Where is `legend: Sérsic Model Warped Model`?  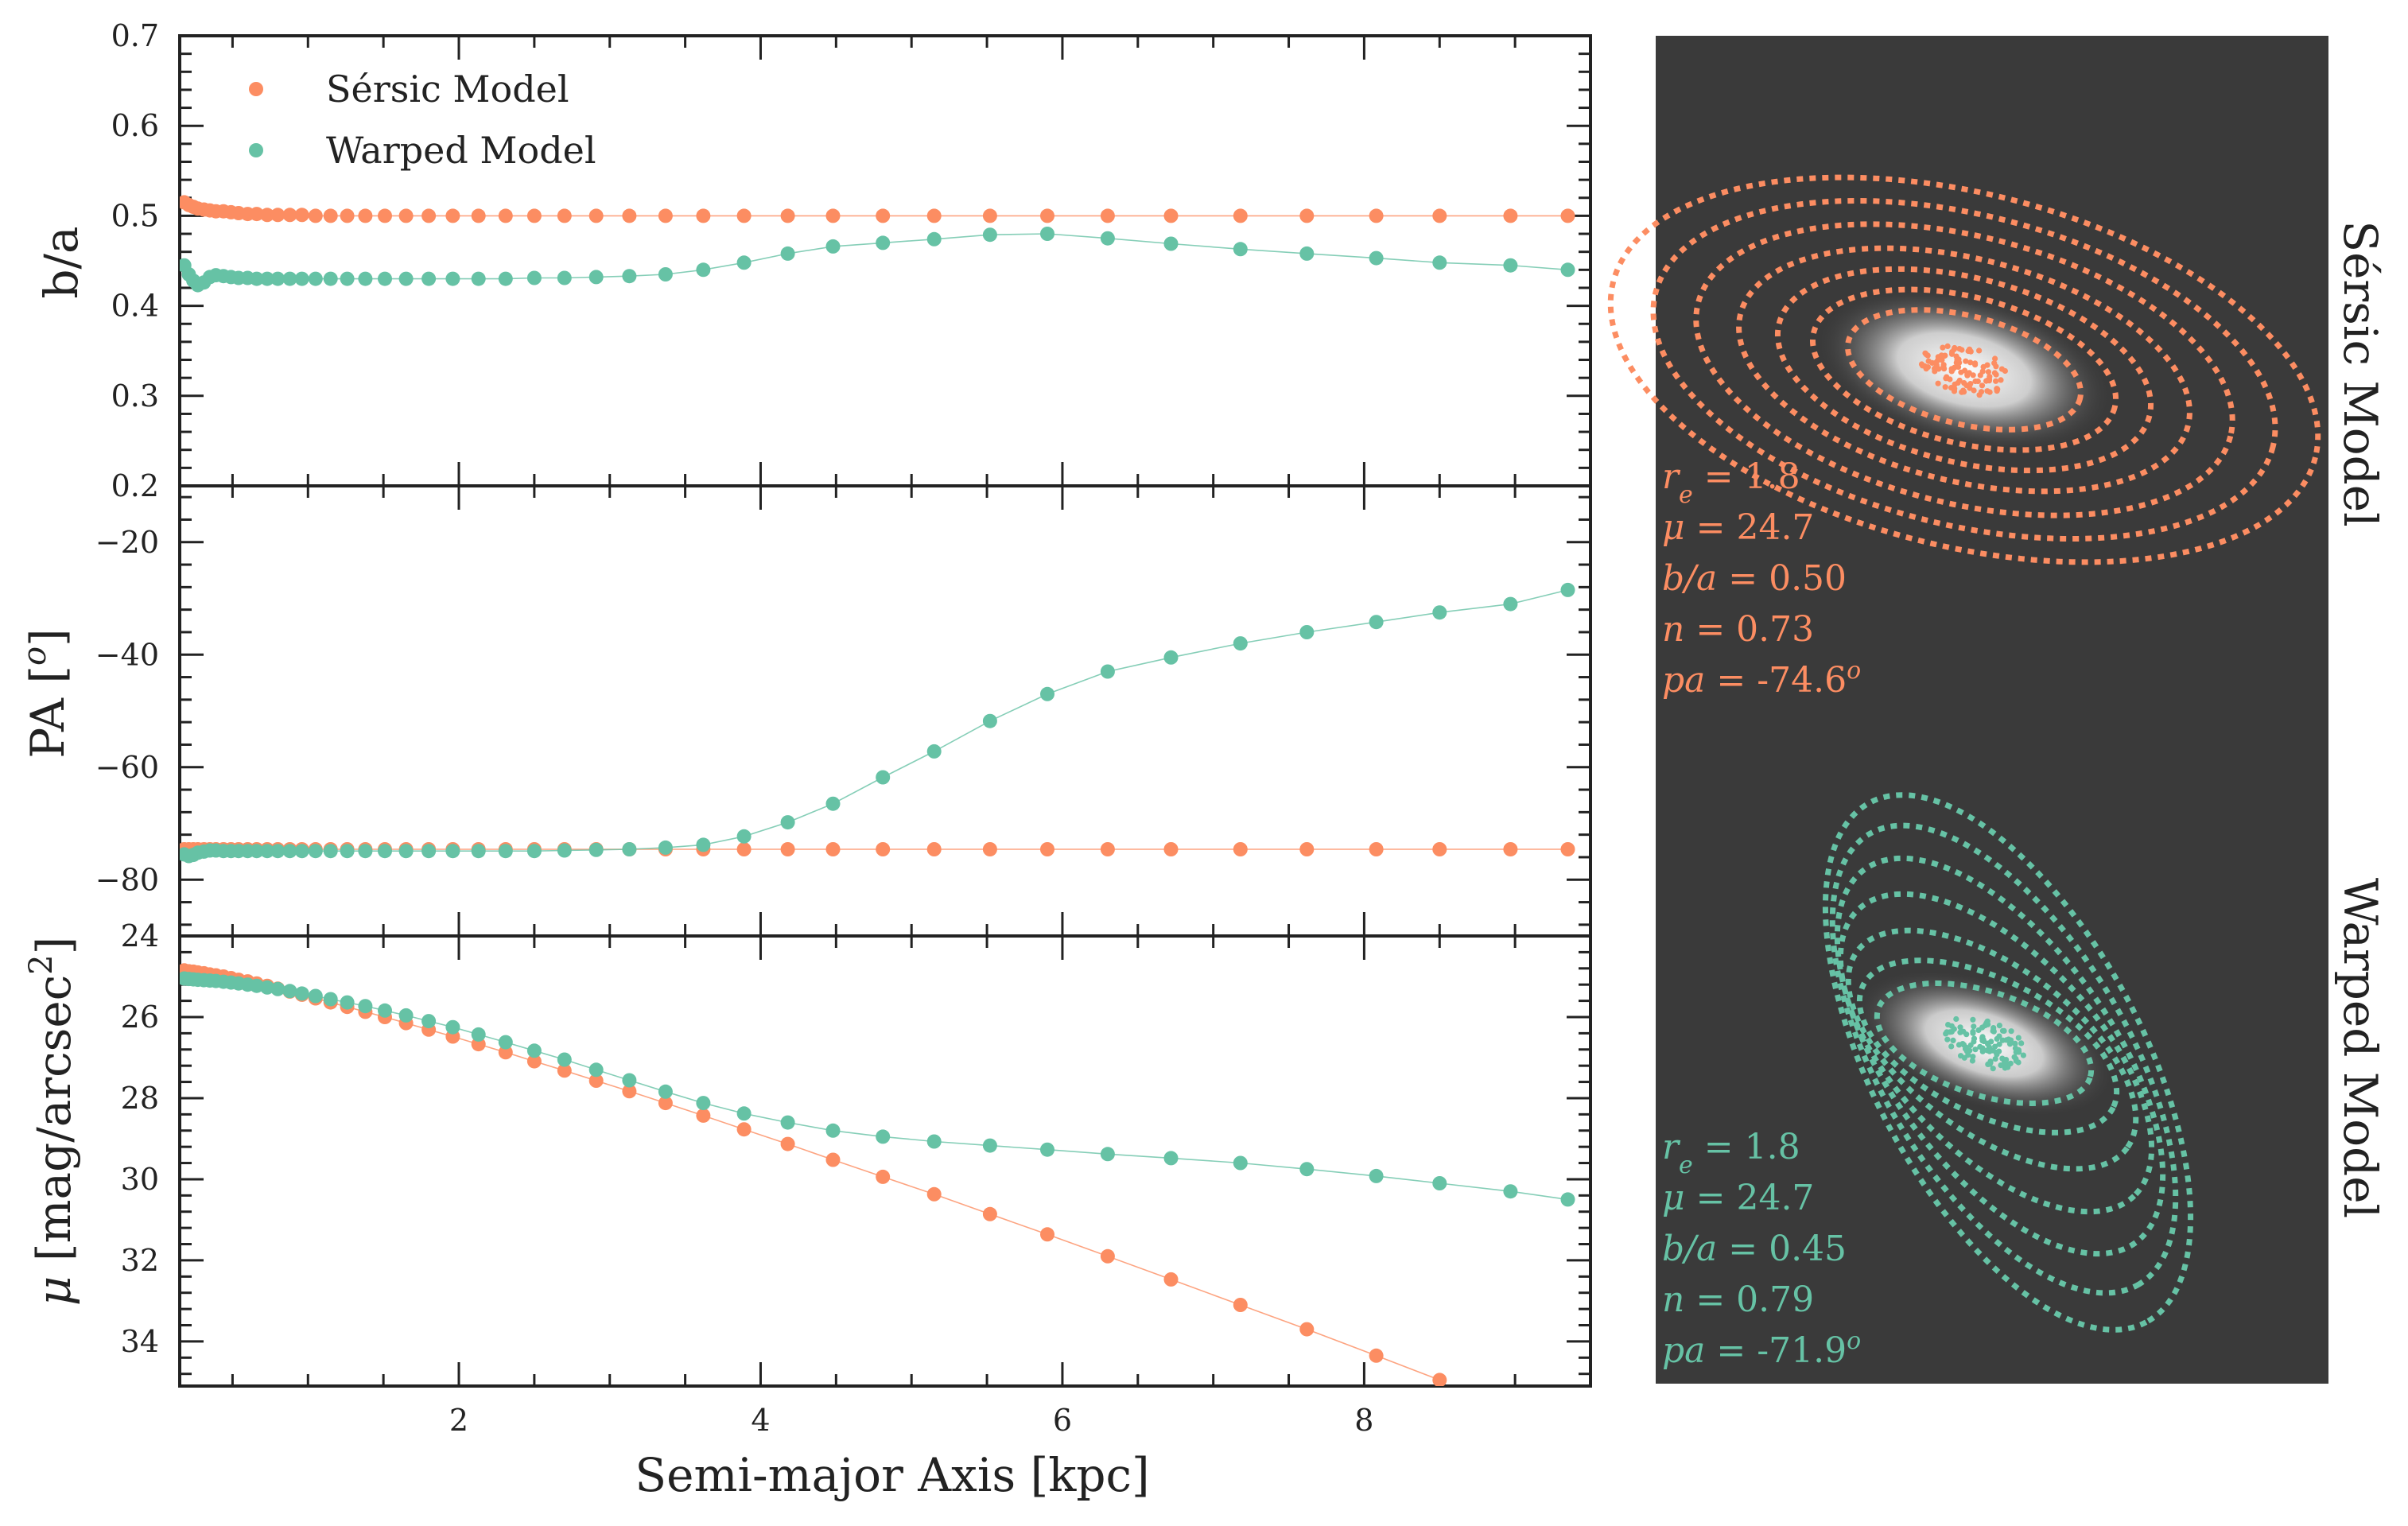 legend: Sérsic Model Warped Model is located at coordinates (422, 120).